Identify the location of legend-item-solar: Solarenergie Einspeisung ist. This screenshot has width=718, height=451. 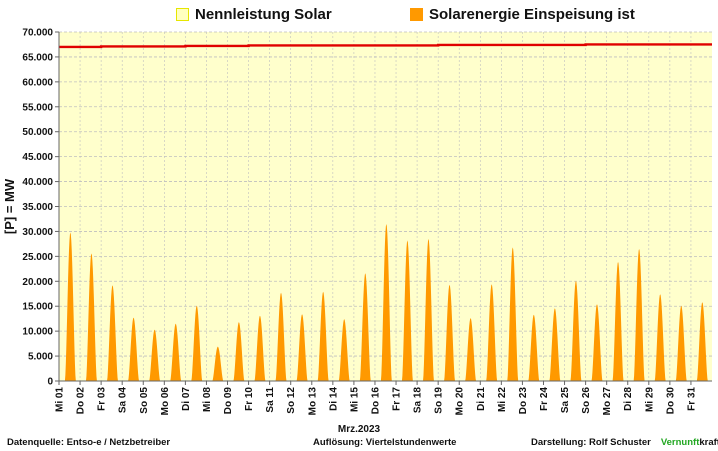
(522, 14).